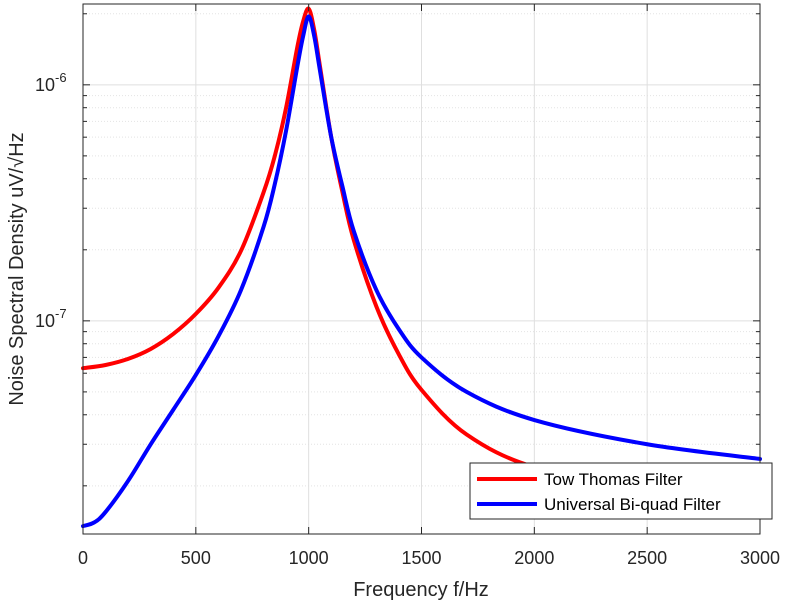 Image resolution: width=785 pixels, height=604 pixels. Describe the element at coordinates (196, 558) in the screenshot. I see `x-tick-label: 500` at that location.